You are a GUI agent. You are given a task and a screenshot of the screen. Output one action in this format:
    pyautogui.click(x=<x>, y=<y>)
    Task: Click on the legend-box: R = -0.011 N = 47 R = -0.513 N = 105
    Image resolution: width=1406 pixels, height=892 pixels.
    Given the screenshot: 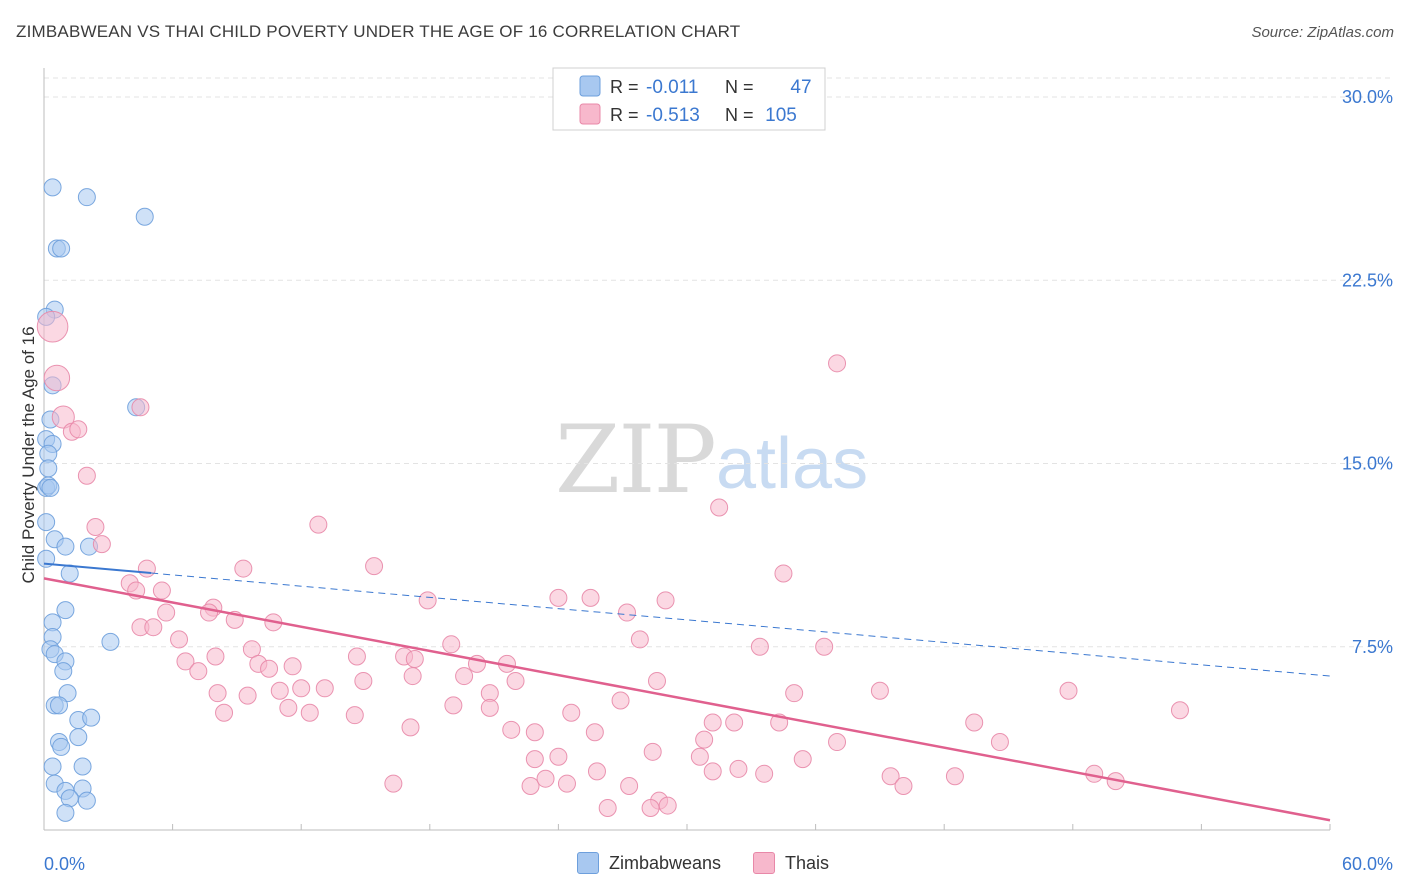 What is the action you would take?
    pyautogui.click(x=689, y=99)
    